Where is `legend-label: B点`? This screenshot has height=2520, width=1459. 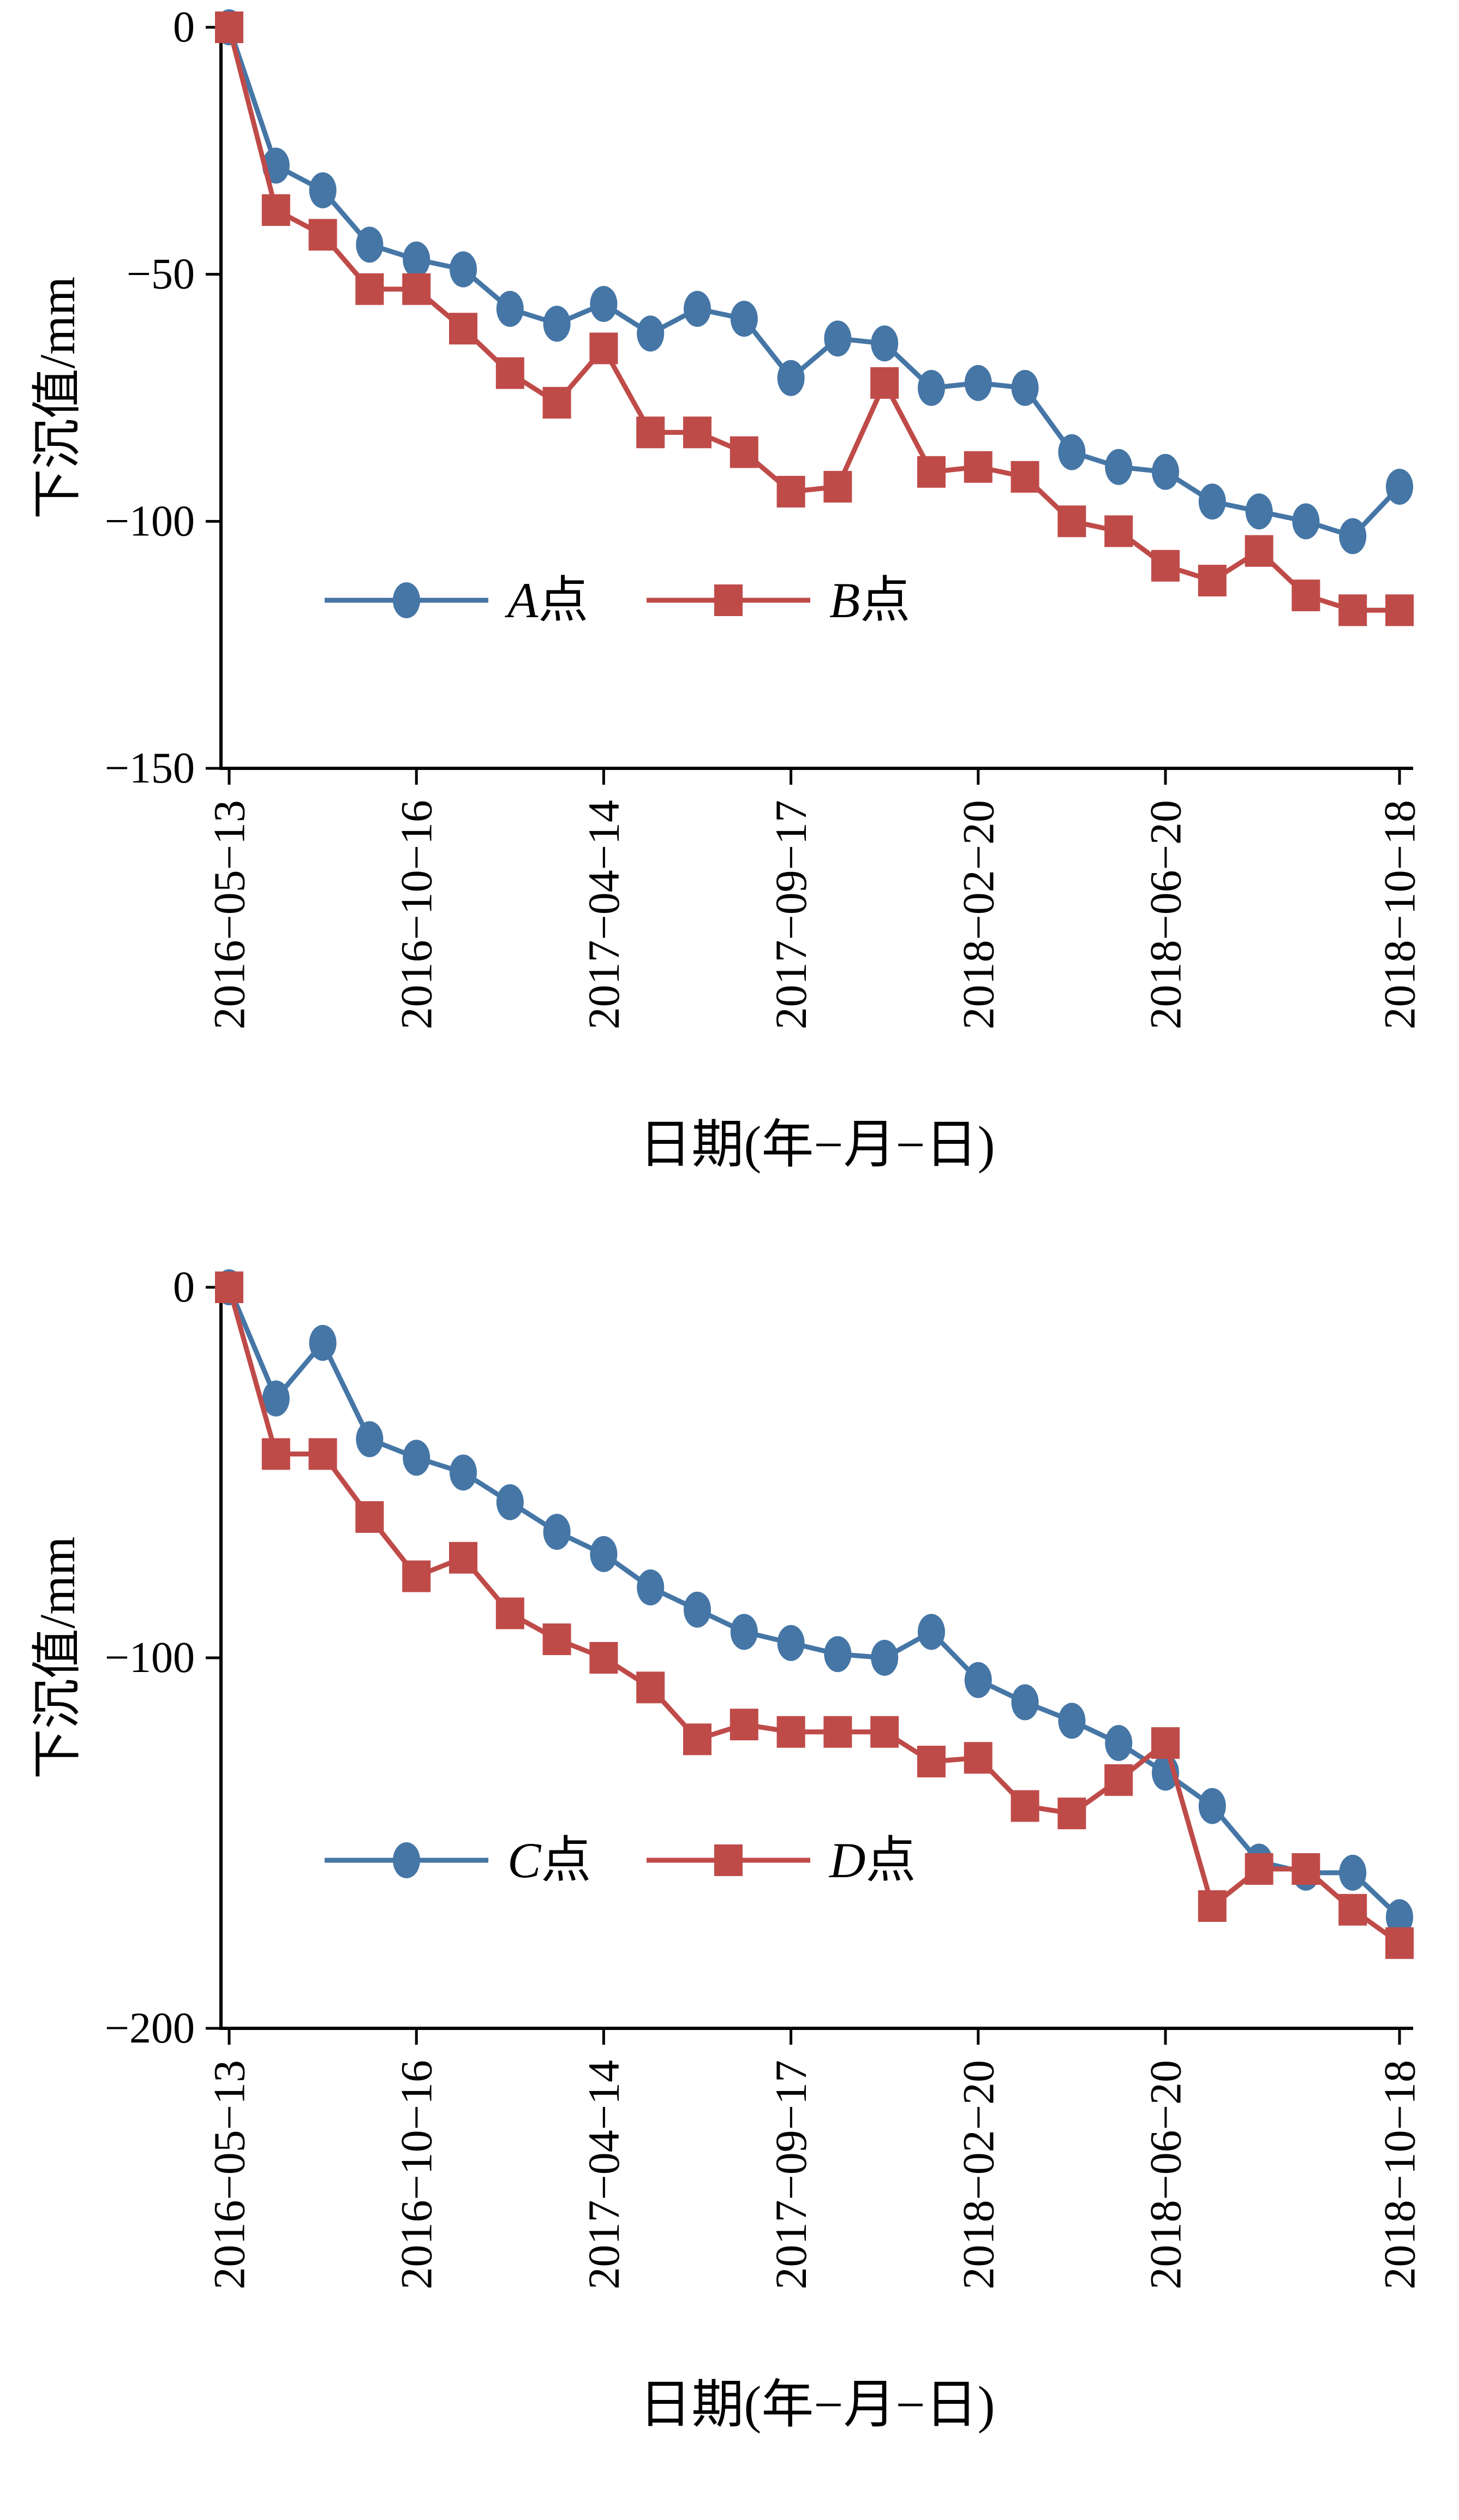
legend-label: B点 is located at coordinates (869, 600).